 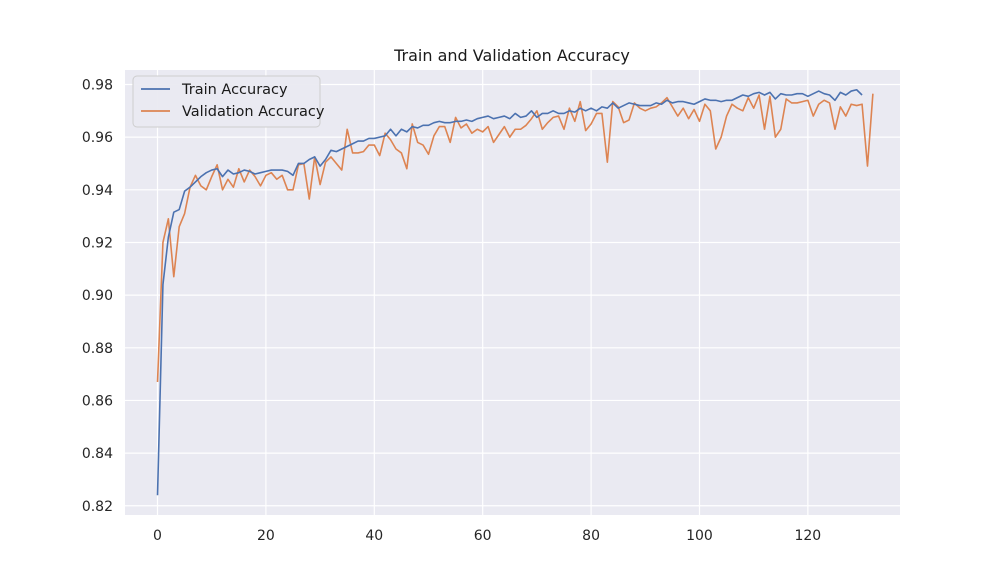 What do you see at coordinates (97, 243) in the screenshot?
I see `y-tick-label: 0.92` at bounding box center [97, 243].